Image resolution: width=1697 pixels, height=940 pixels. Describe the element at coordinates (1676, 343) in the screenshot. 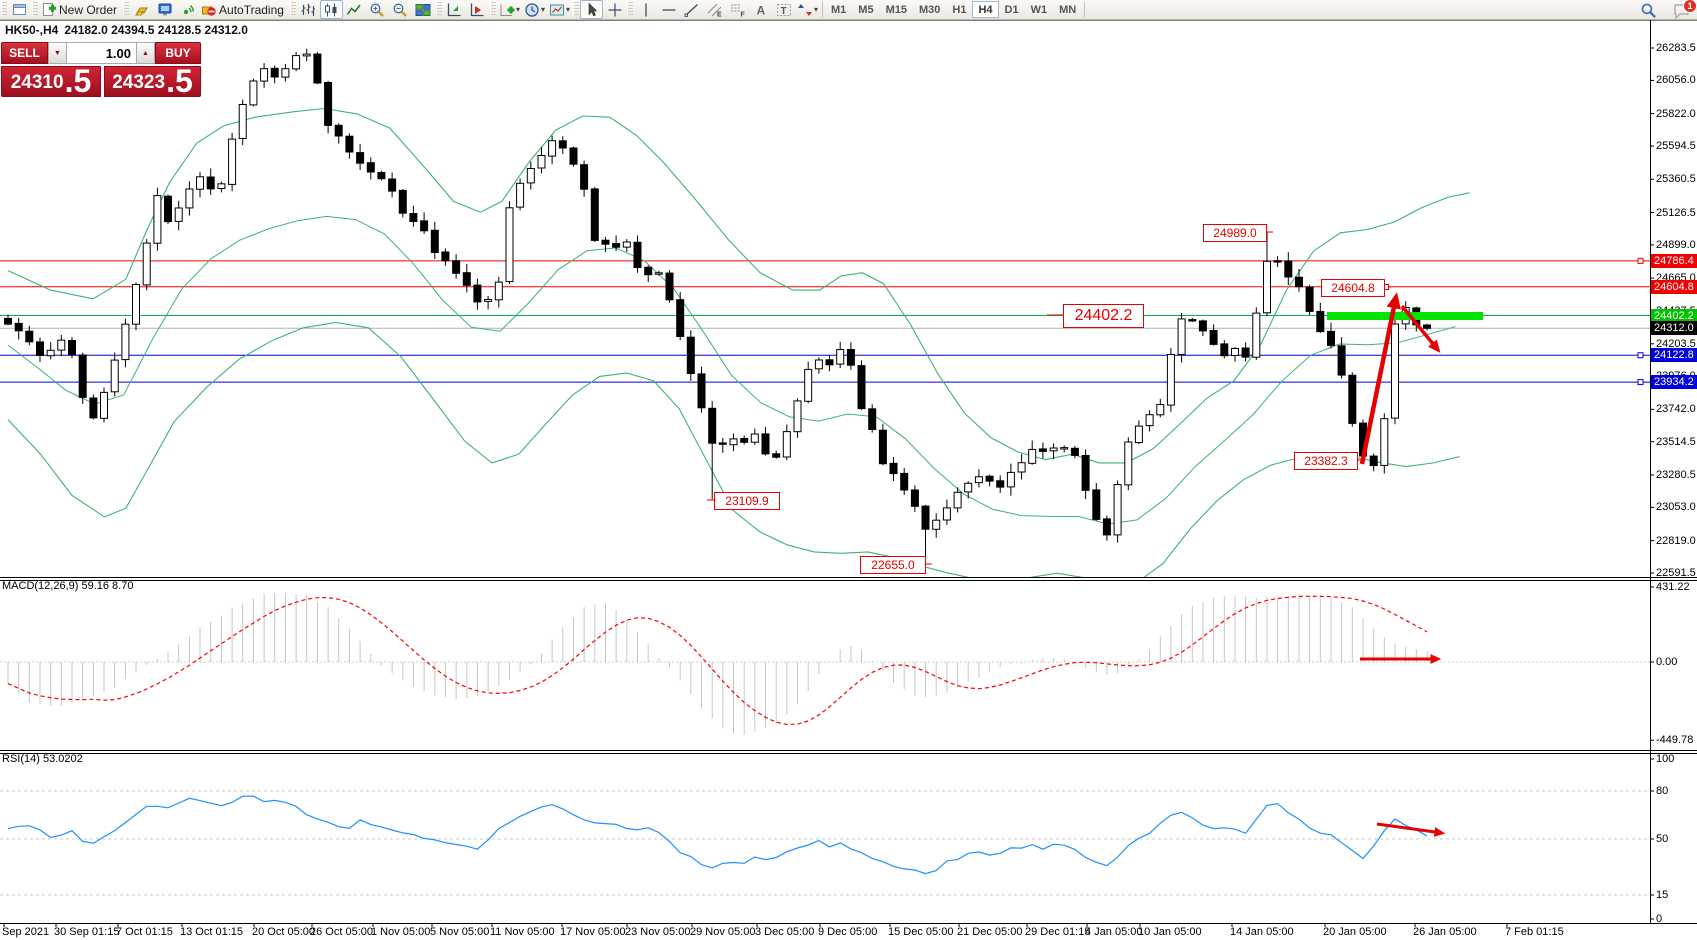

I see `price-axis-tick: 24203.5` at that location.